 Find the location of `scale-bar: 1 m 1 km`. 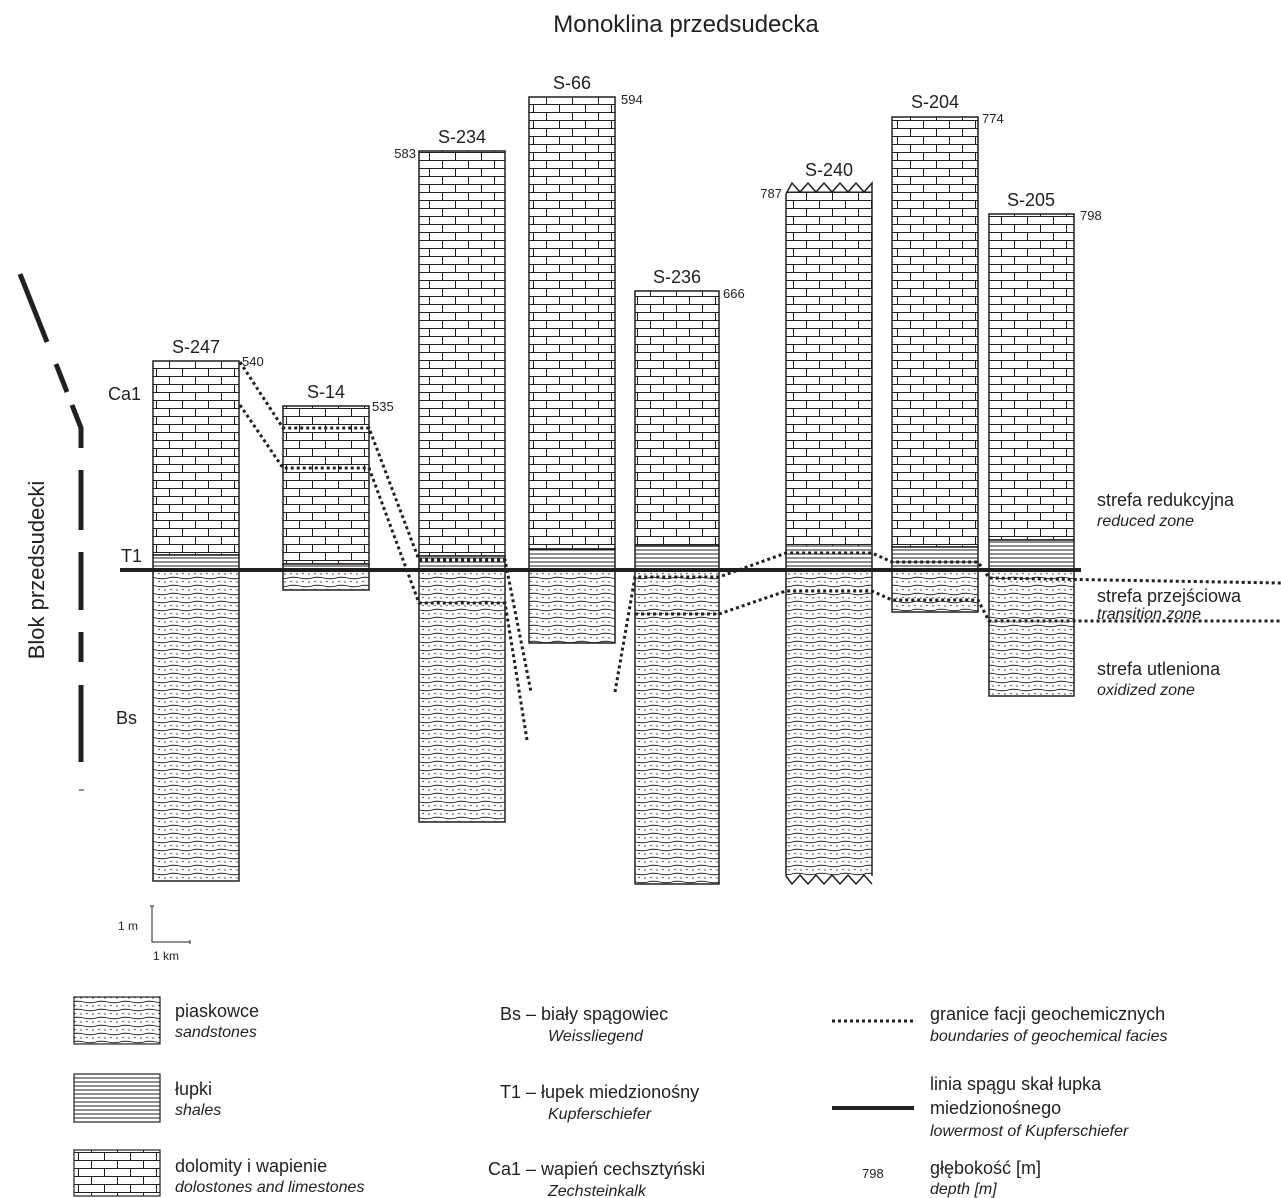

scale-bar: 1 m 1 km is located at coordinates (154, 934).